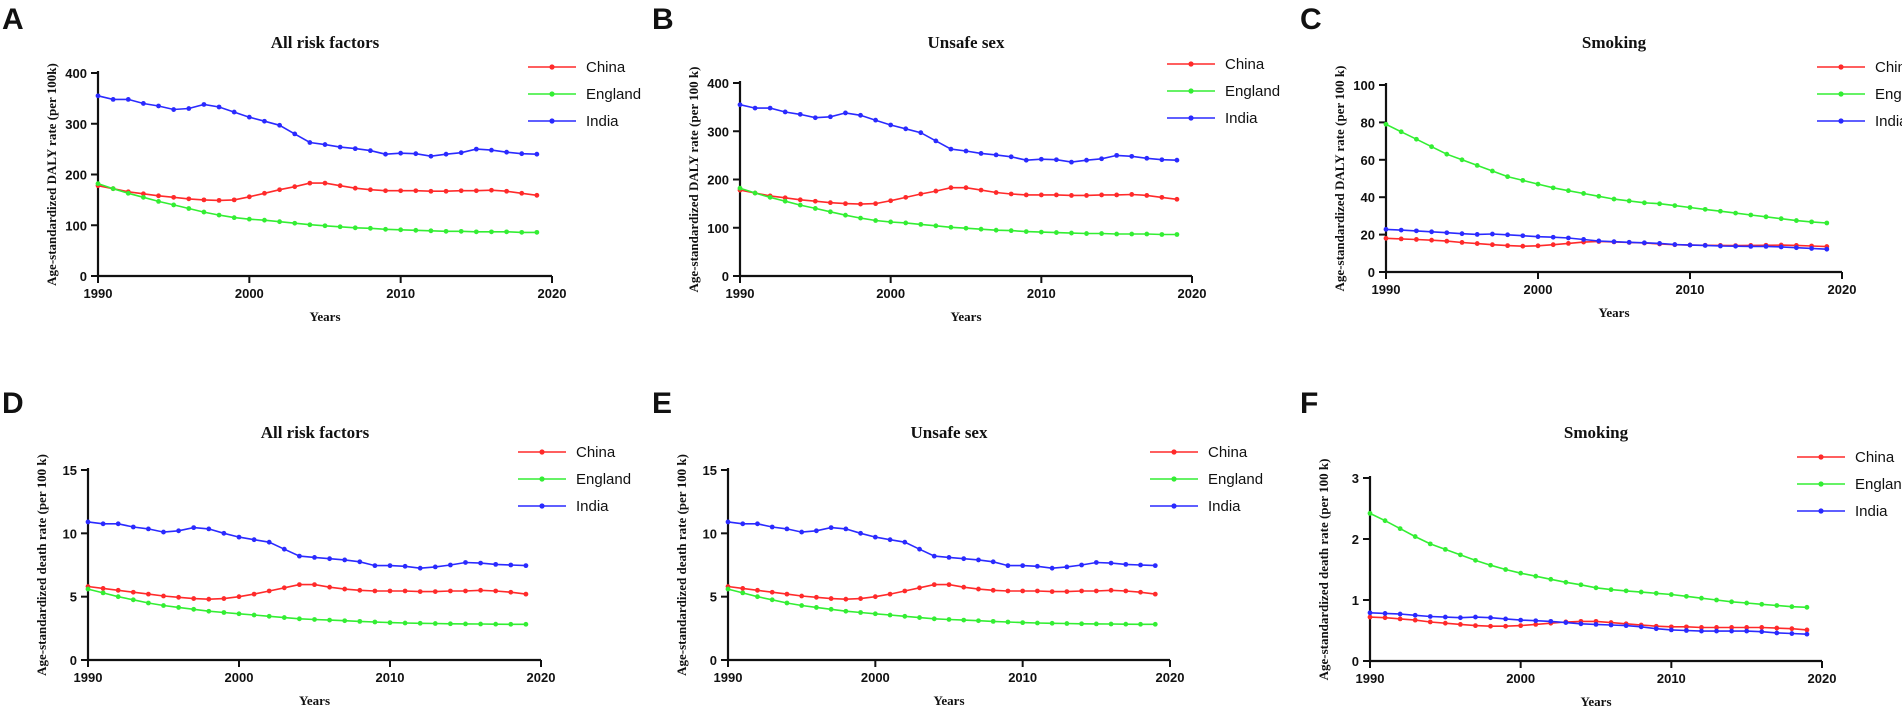 The image size is (1902, 715). Describe the element at coordinates (958, 133) in the screenshot. I see `series-line-india` at that location.